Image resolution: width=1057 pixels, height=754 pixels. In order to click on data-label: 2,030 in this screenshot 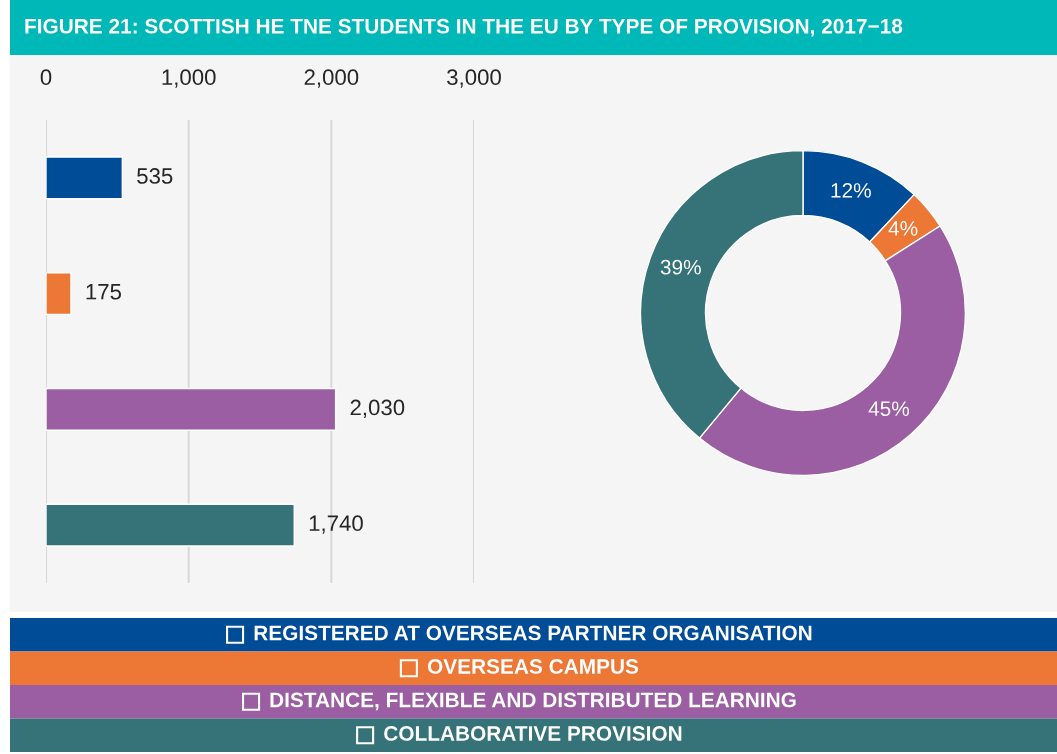, I will do `click(377, 408)`.